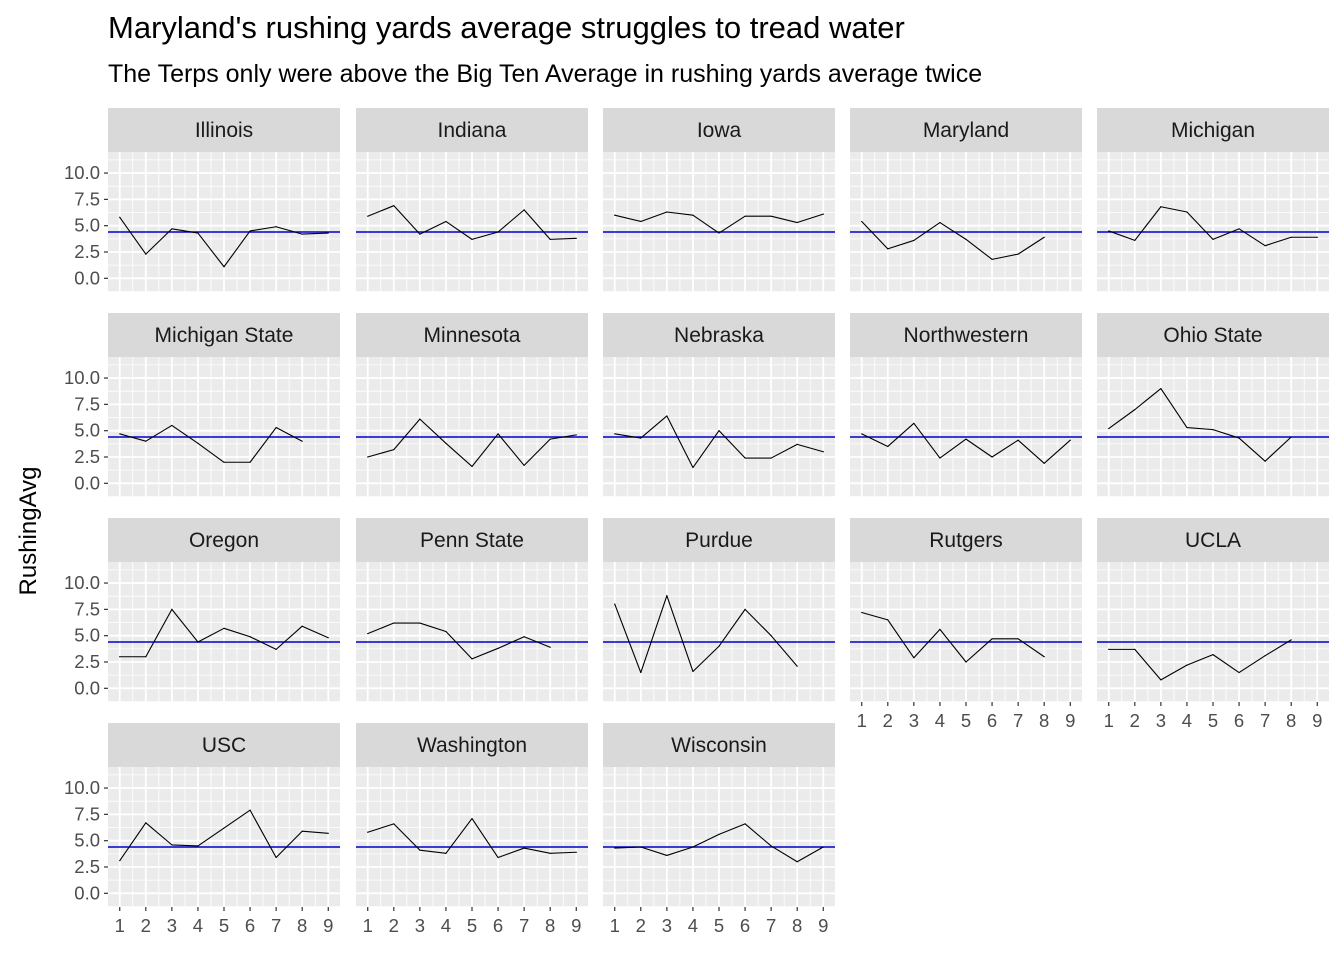 The image size is (1344, 960). I want to click on facet-strip-label: Ohio State, so click(1212, 335).